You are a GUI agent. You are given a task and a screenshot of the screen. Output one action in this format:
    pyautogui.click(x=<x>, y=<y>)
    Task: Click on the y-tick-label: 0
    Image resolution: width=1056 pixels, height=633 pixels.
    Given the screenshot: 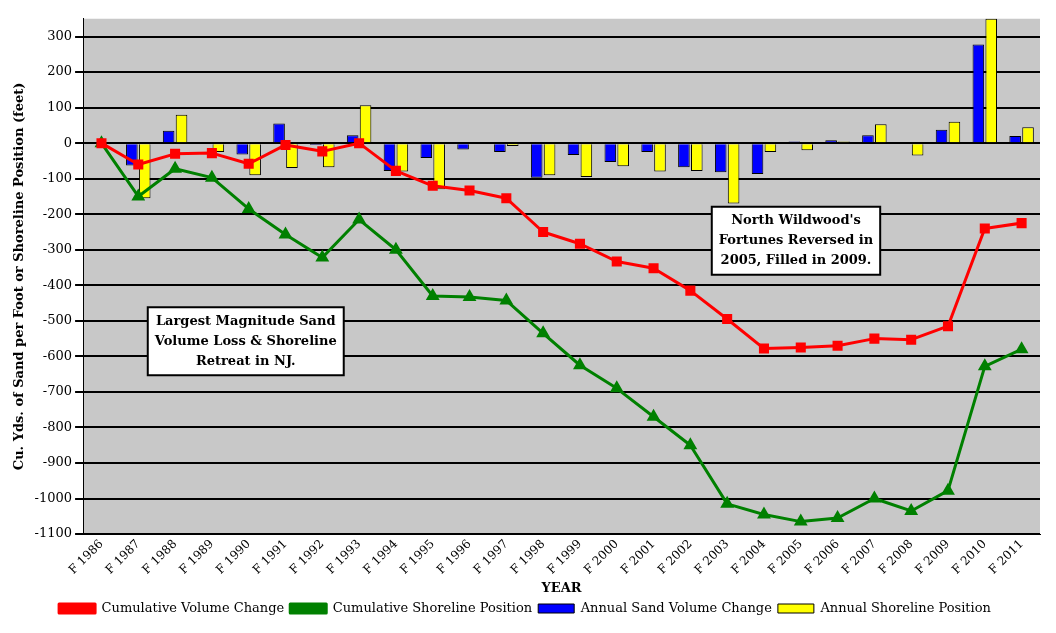 What is the action you would take?
    pyautogui.click(x=68, y=142)
    